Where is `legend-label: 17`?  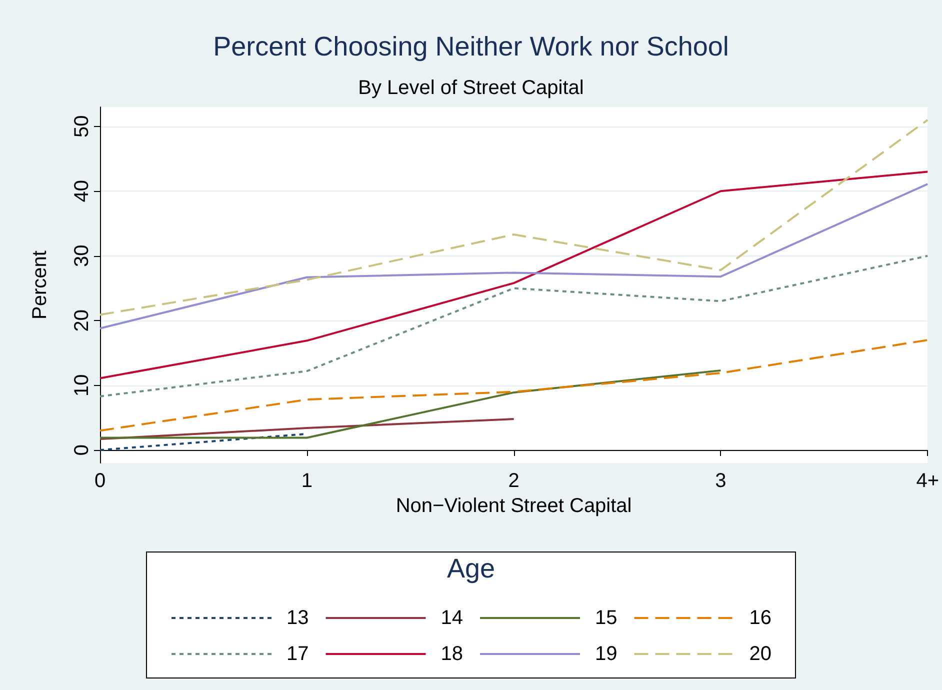 legend-label: 17 is located at coordinates (297, 654).